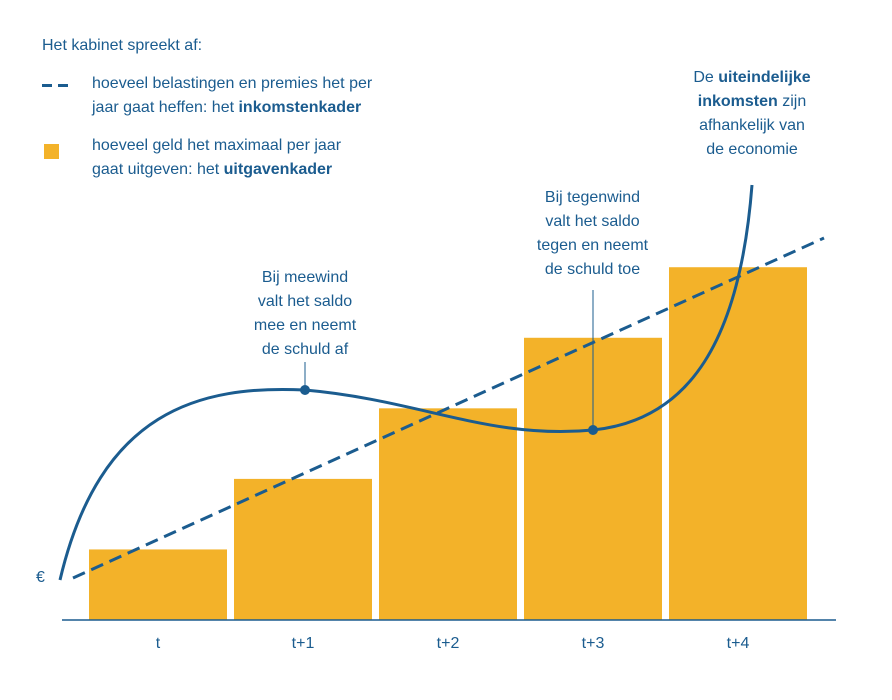 This screenshot has height=700, width=892. I want to click on inkomsten-line2: inkomsten zijn, so click(752, 102).